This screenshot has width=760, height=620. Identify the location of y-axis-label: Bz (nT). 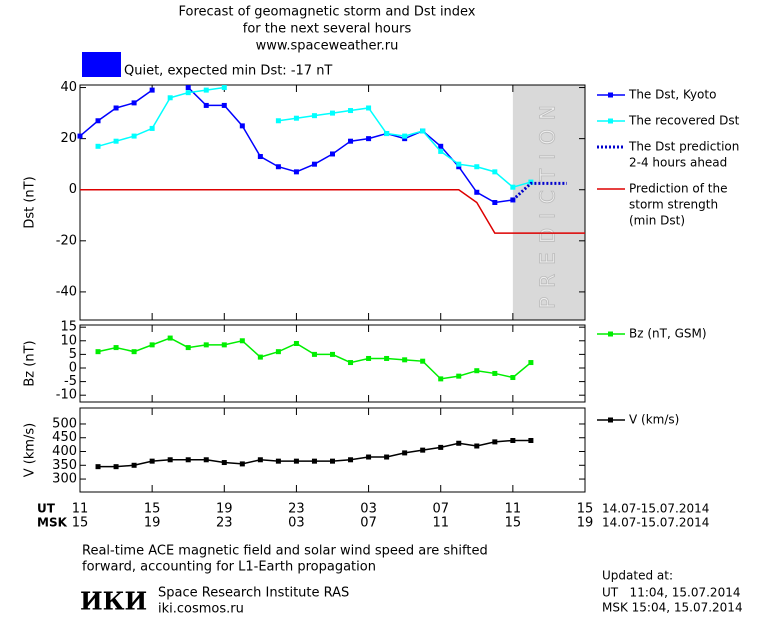
(30, 363).